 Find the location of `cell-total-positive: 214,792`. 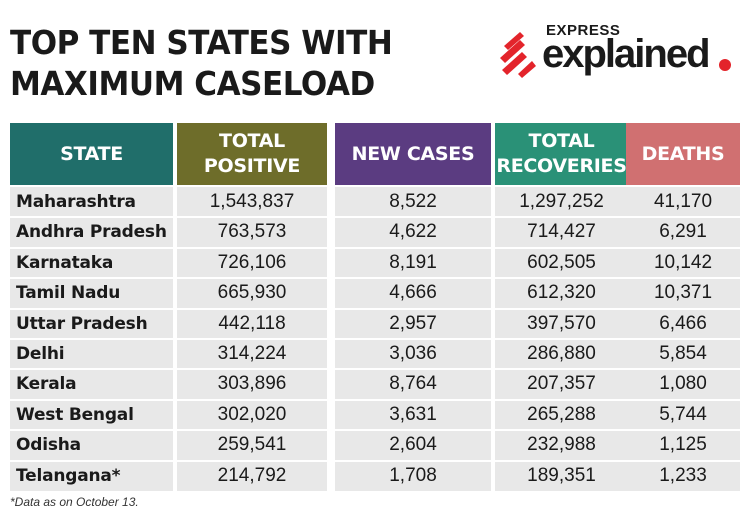

cell-total-positive: 214,792 is located at coordinates (252, 475).